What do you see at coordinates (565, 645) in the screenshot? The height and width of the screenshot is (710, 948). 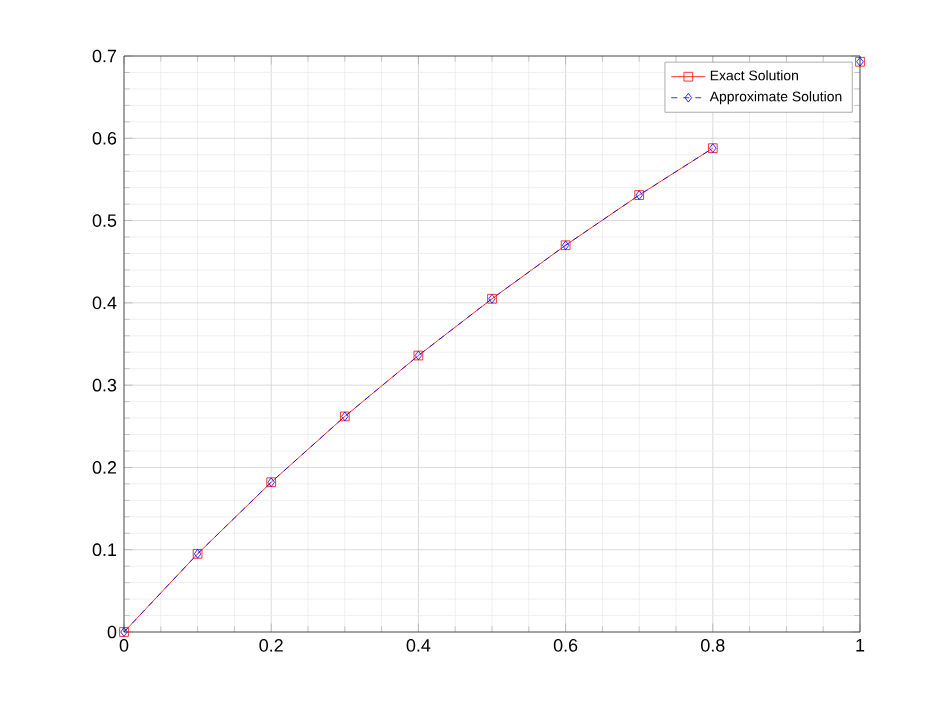 I see `x-tick-label: 0.6` at bounding box center [565, 645].